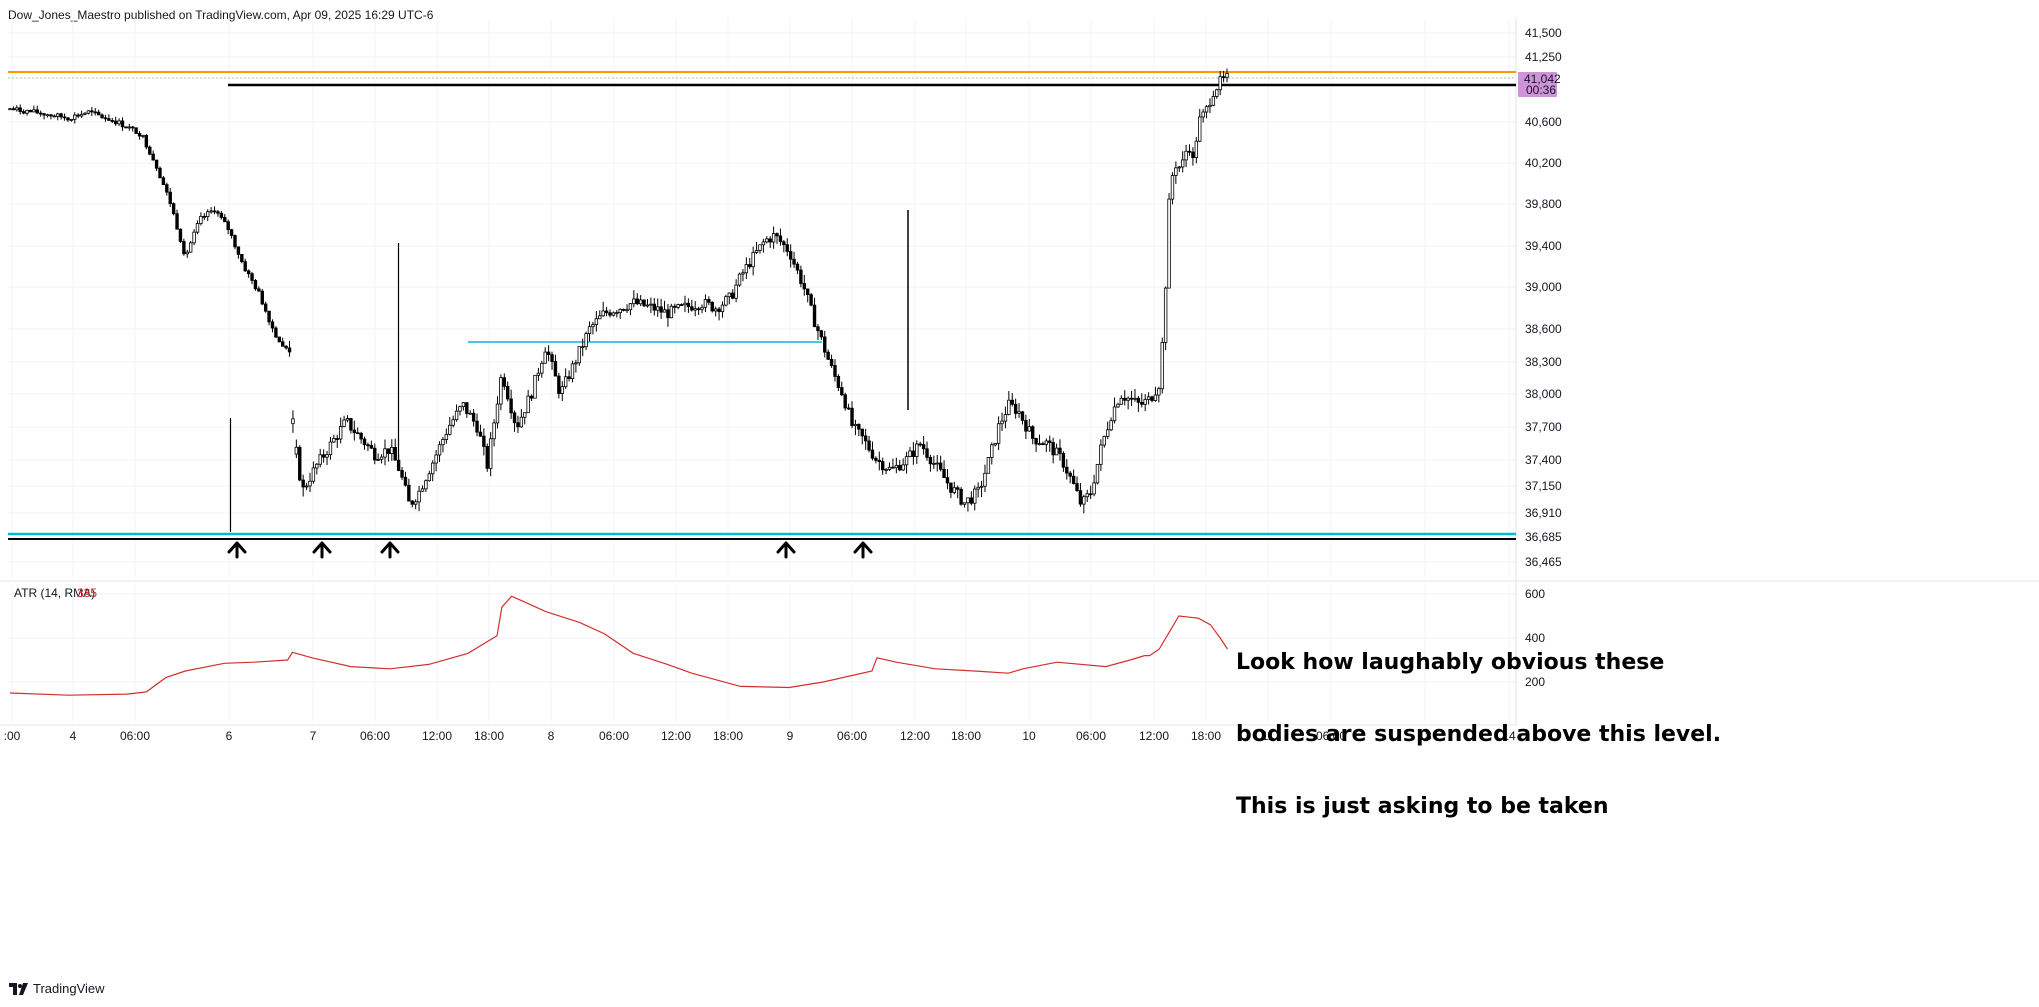 The height and width of the screenshot is (1007, 2039). Describe the element at coordinates (1535, 638) in the screenshot. I see `atr-axis: 600 400 200` at that location.